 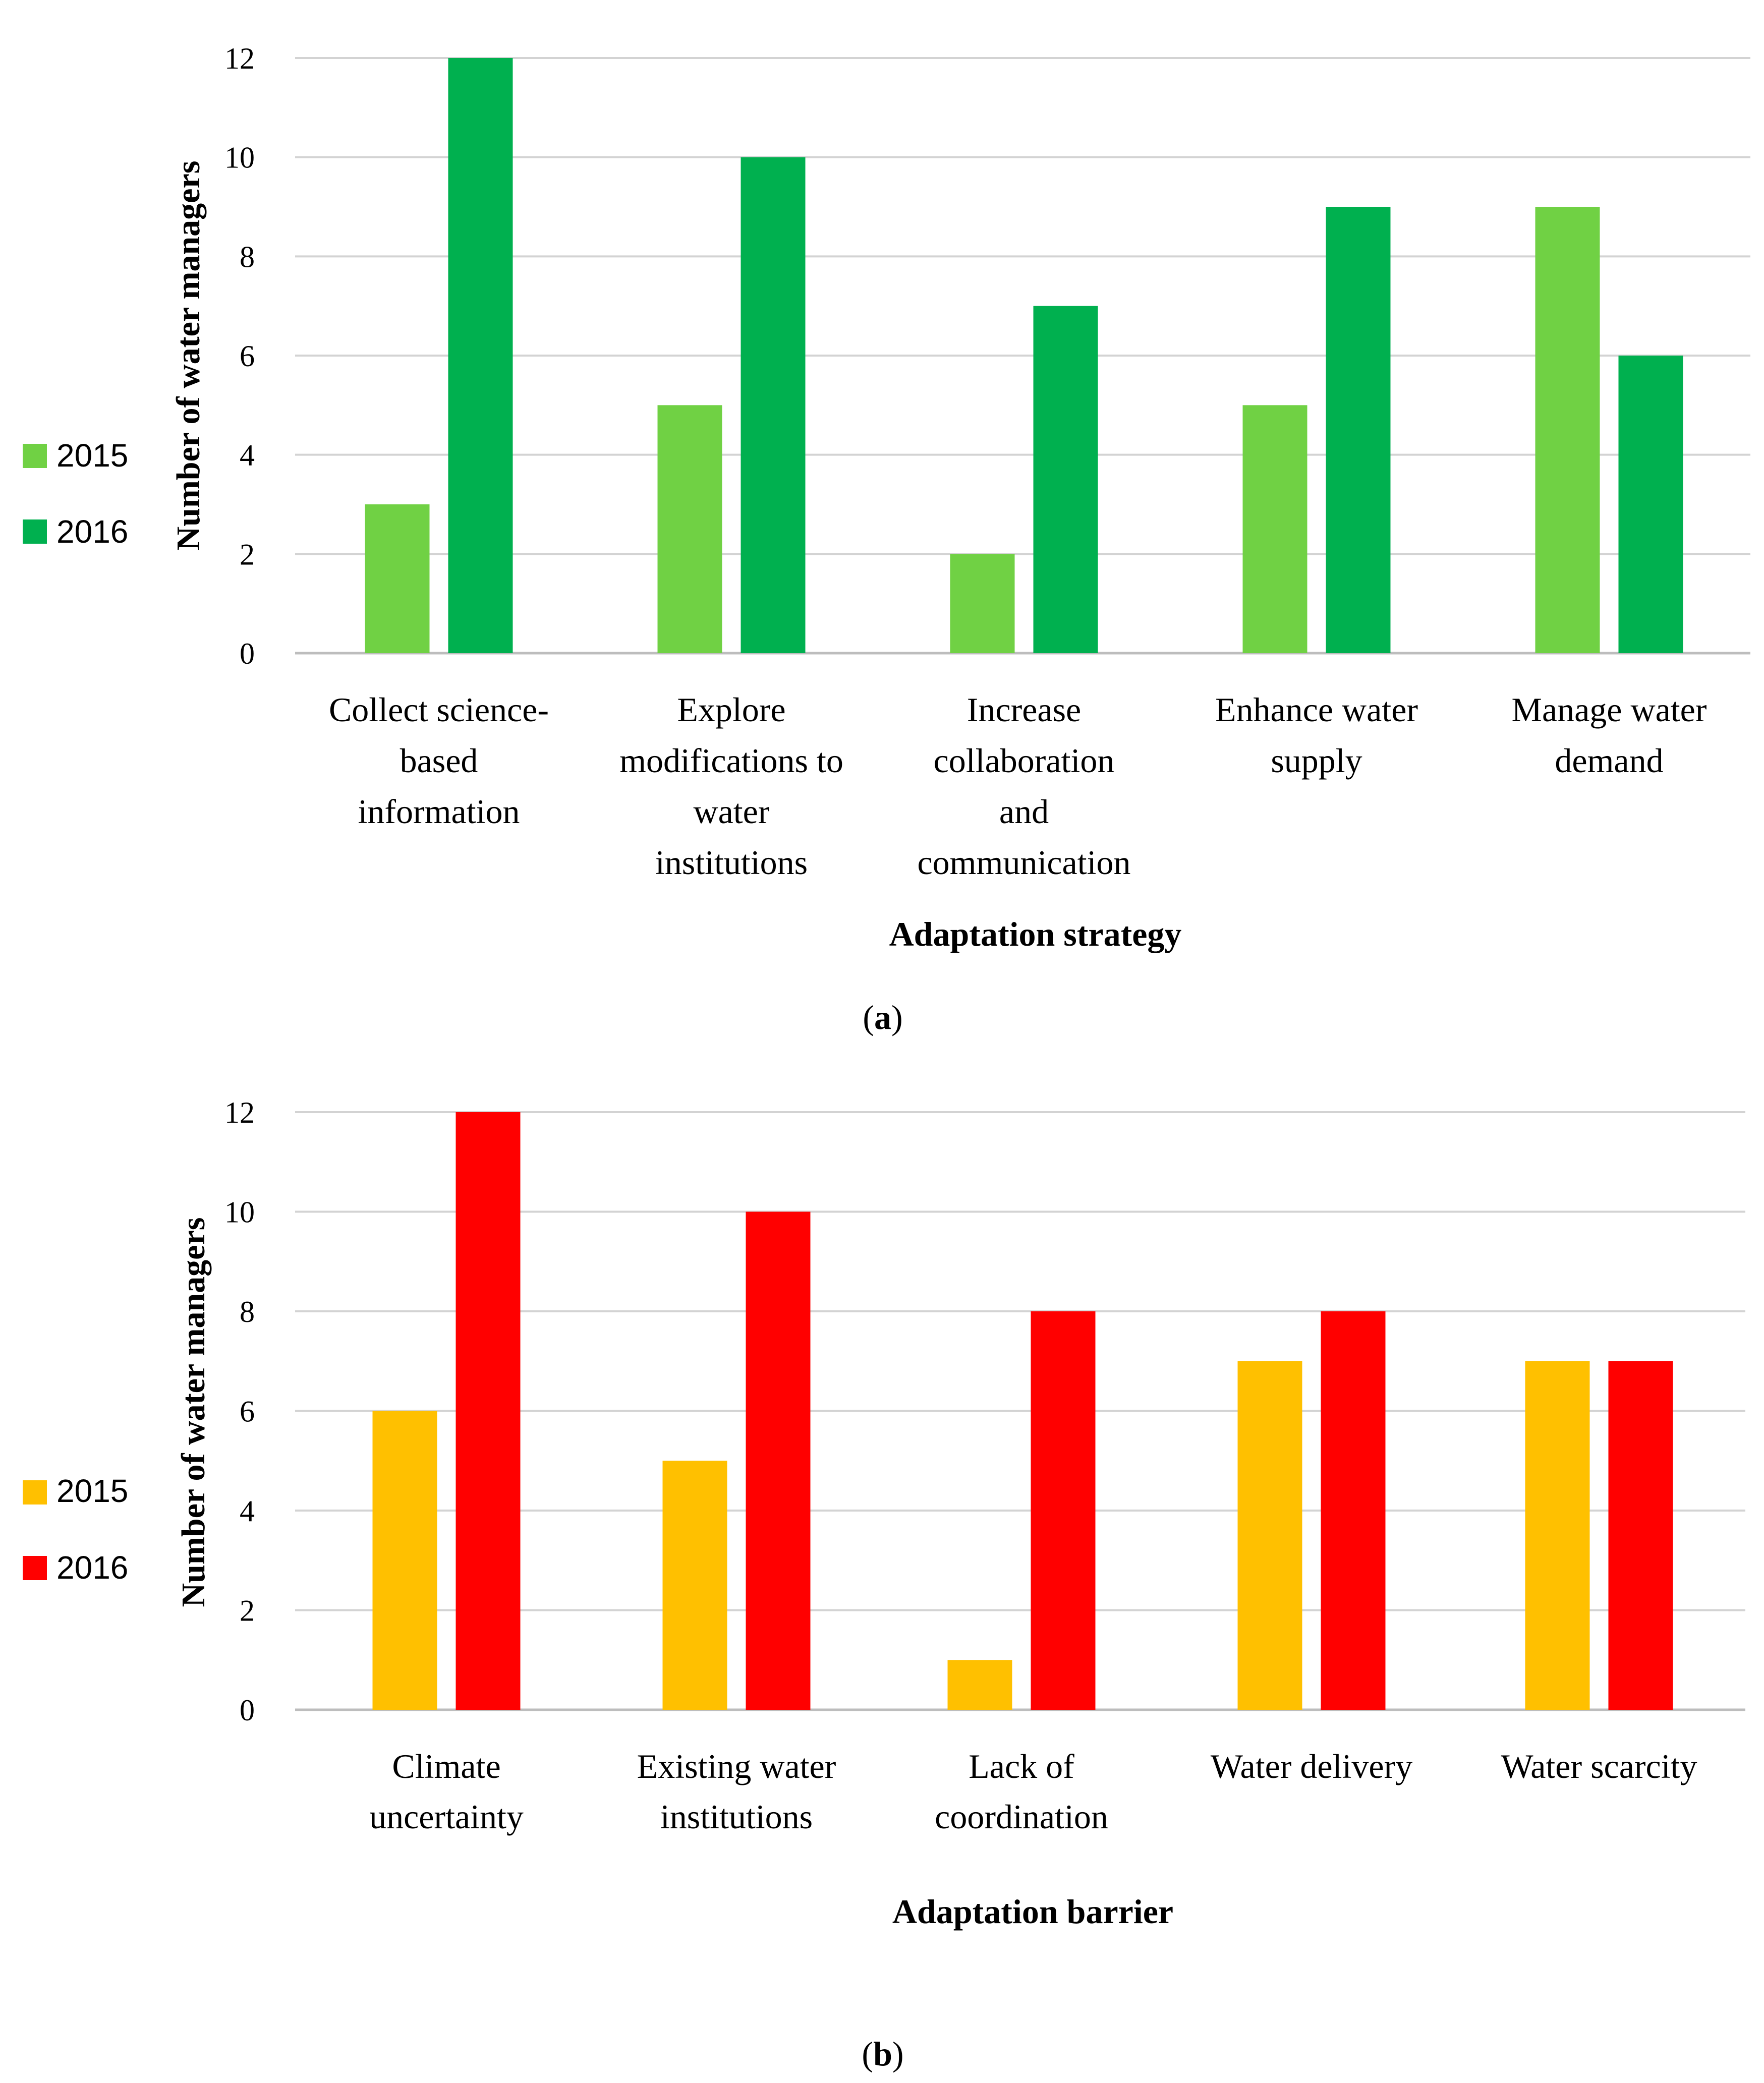 What do you see at coordinates (1311, 1766) in the screenshot?
I see `x-category-label: Water delivery` at bounding box center [1311, 1766].